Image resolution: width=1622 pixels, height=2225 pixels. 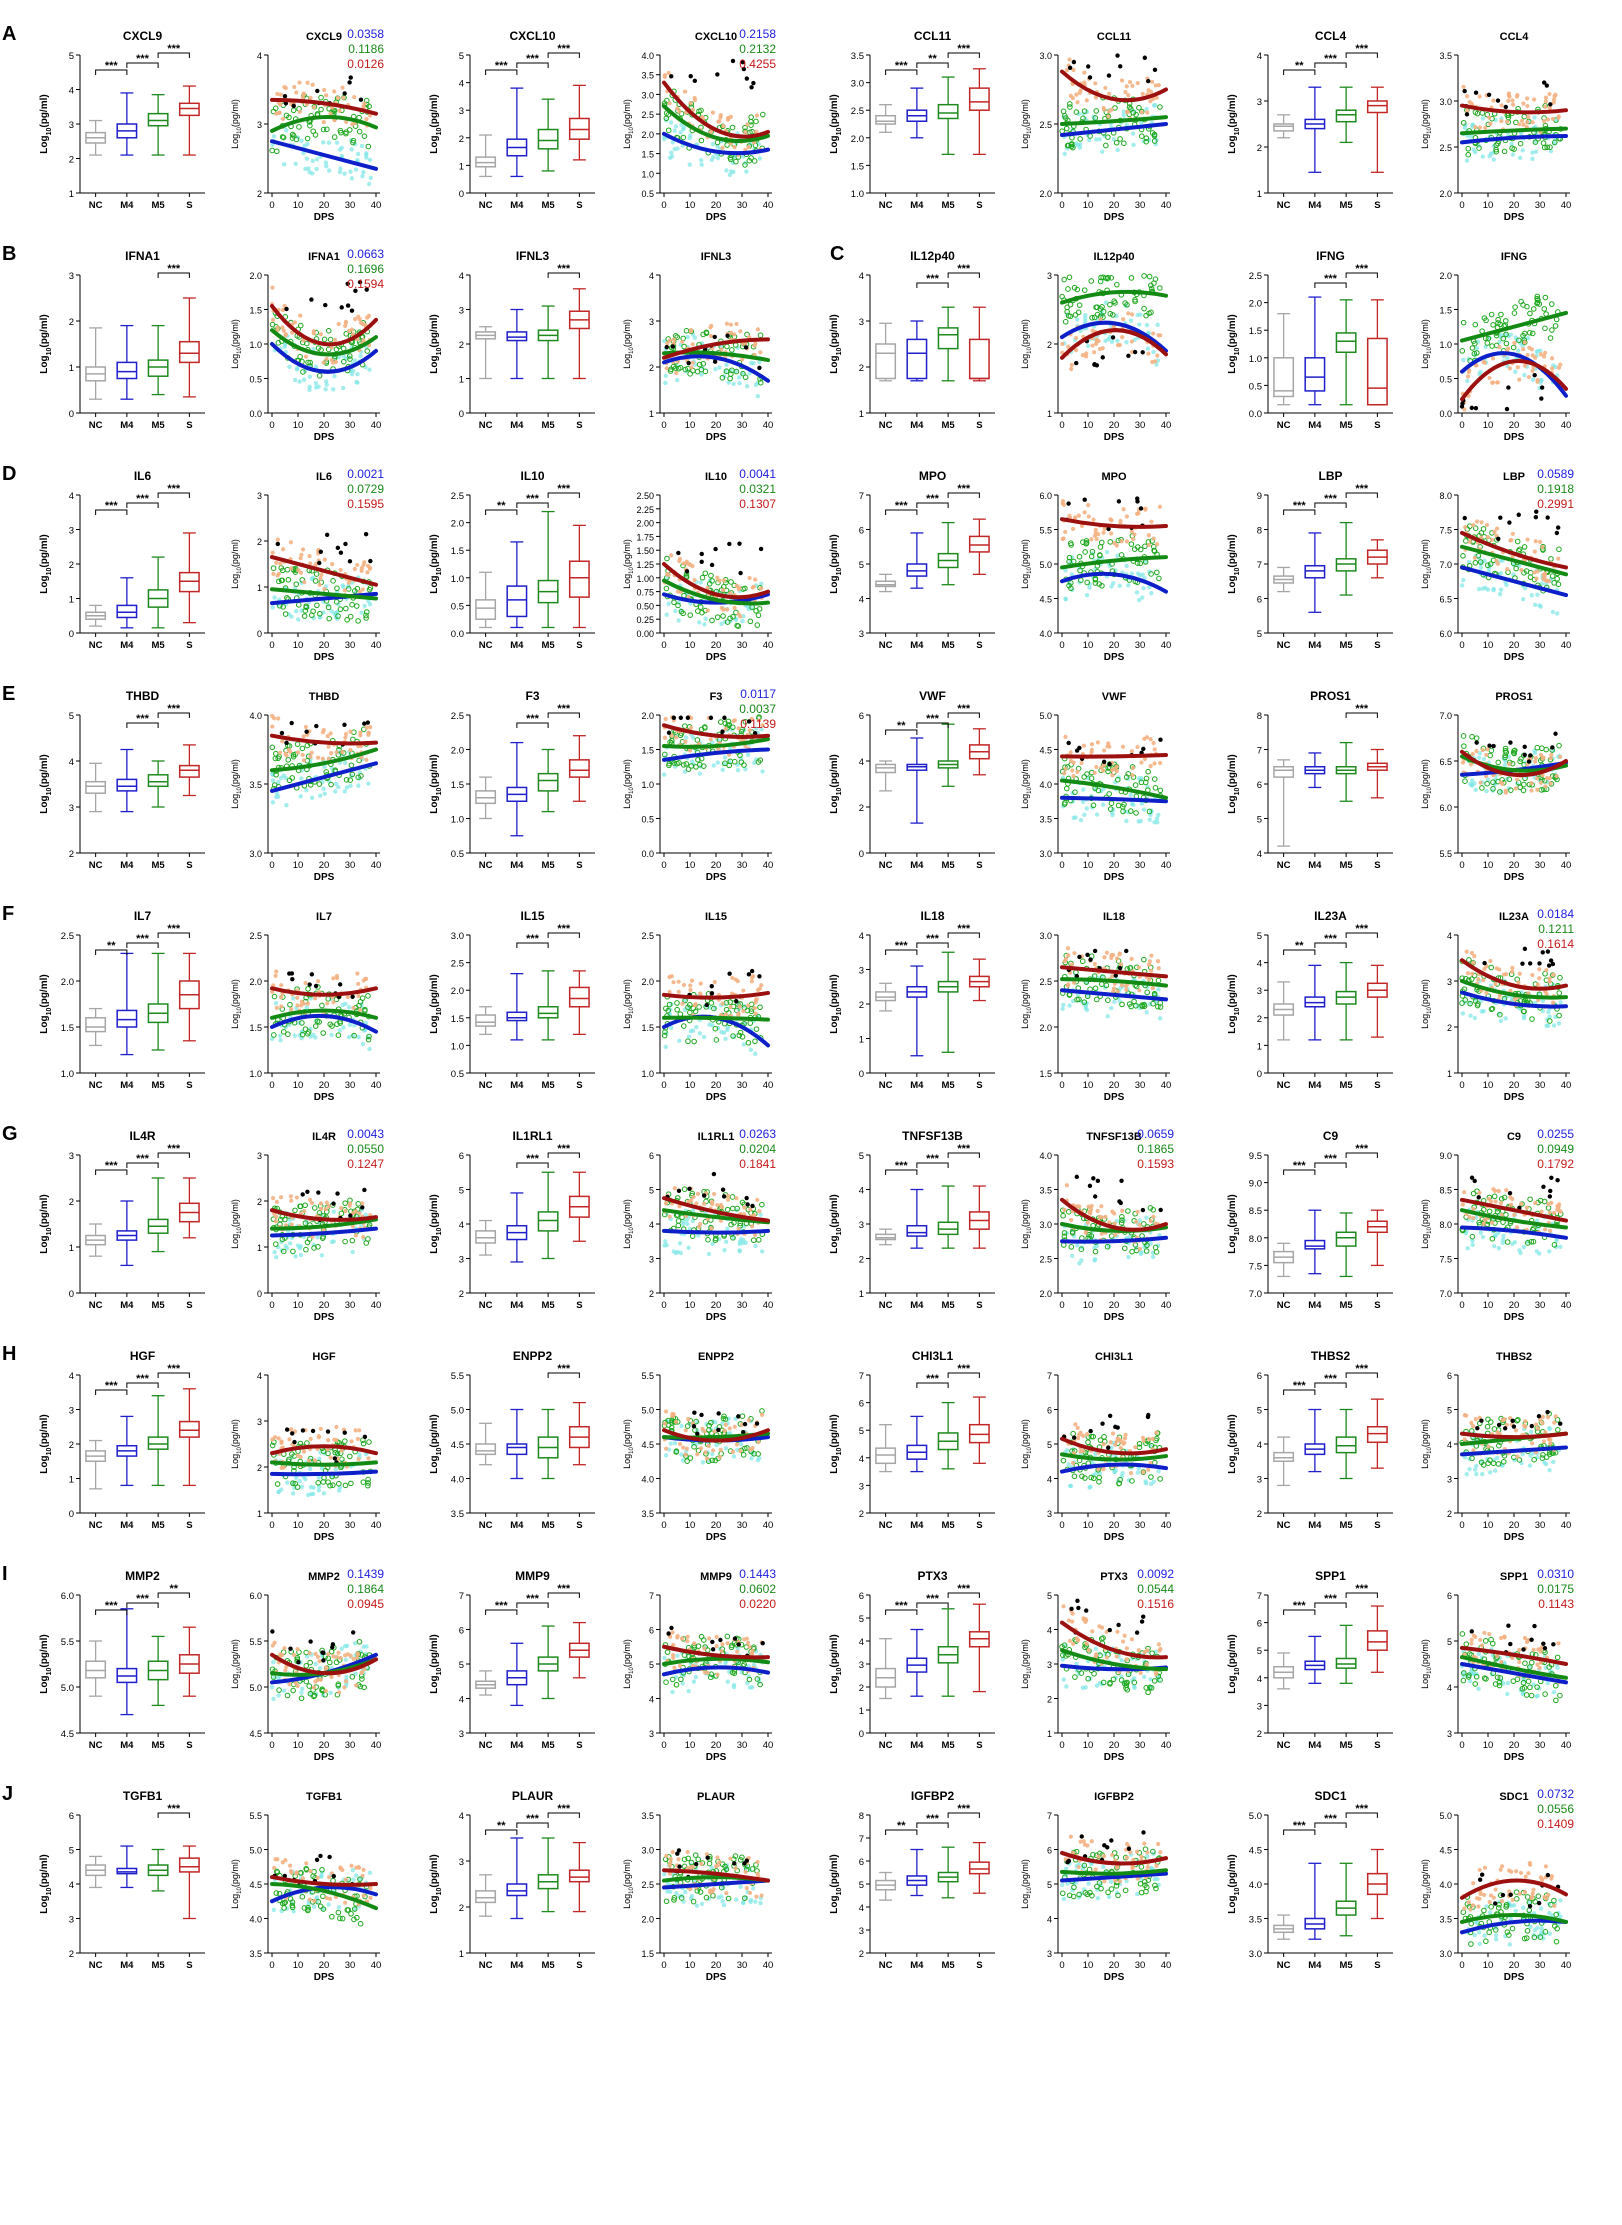 What do you see at coordinates (1445, 600) in the screenshot?
I see `y-tick-label: 6.5` at bounding box center [1445, 600].